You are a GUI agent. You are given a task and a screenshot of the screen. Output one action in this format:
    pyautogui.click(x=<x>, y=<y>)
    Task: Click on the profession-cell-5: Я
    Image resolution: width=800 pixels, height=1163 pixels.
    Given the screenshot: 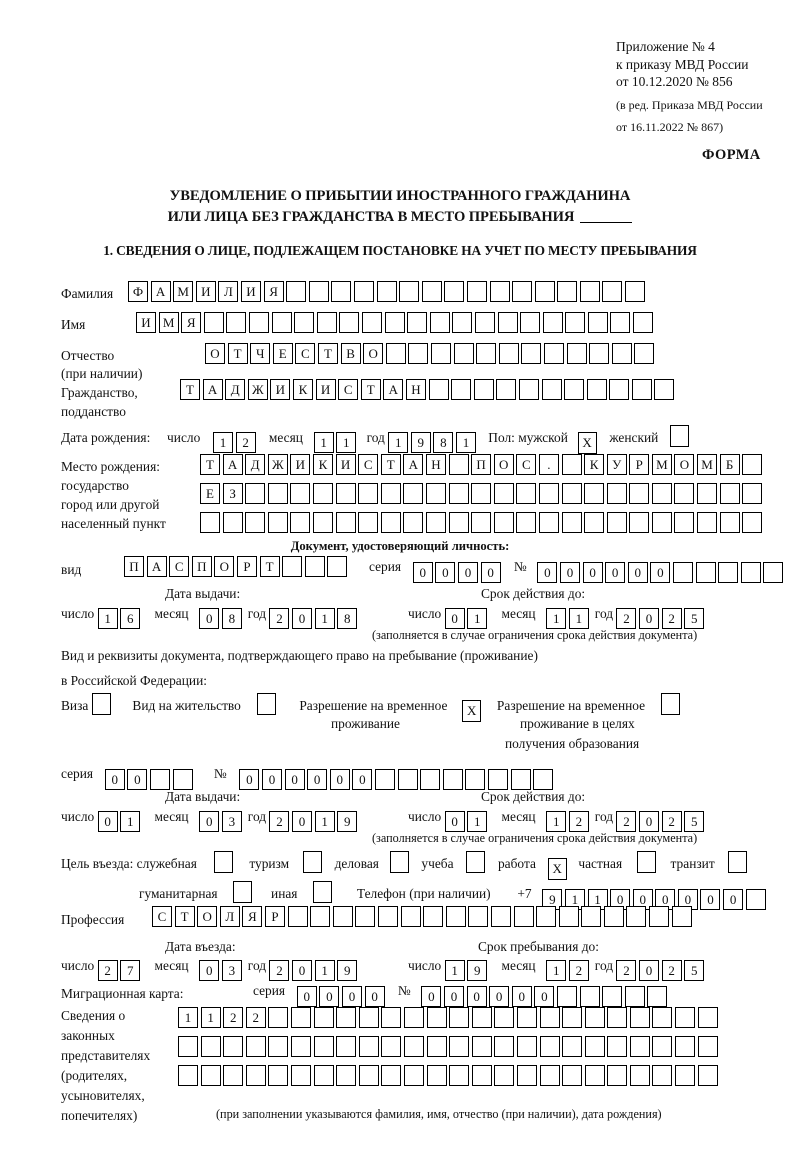 What is the action you would take?
    pyautogui.click(x=252, y=916)
    